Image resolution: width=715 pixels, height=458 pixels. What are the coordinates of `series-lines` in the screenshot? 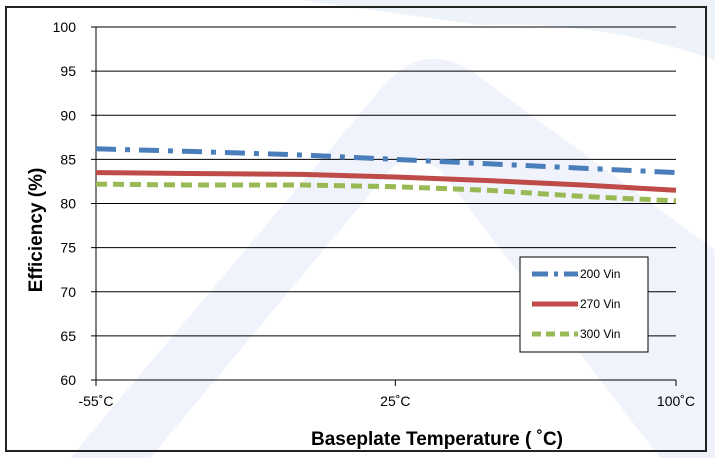 It's located at (386, 175).